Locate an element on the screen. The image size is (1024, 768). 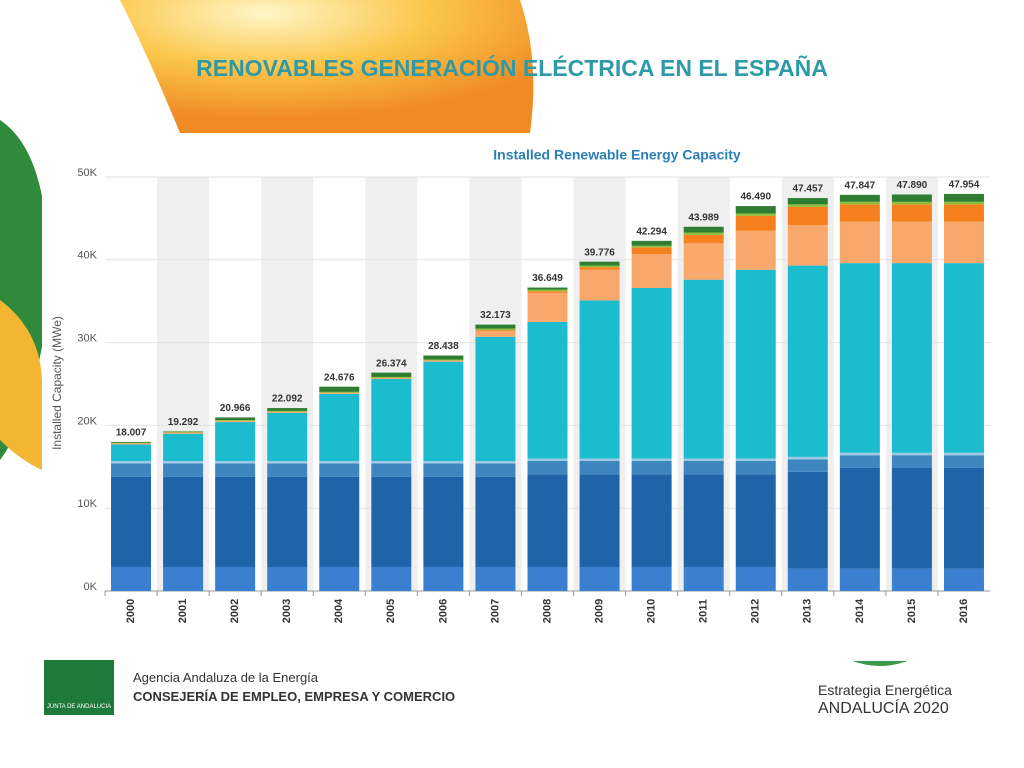
x-tick-label: 2013 is located at coordinates (808, 611).